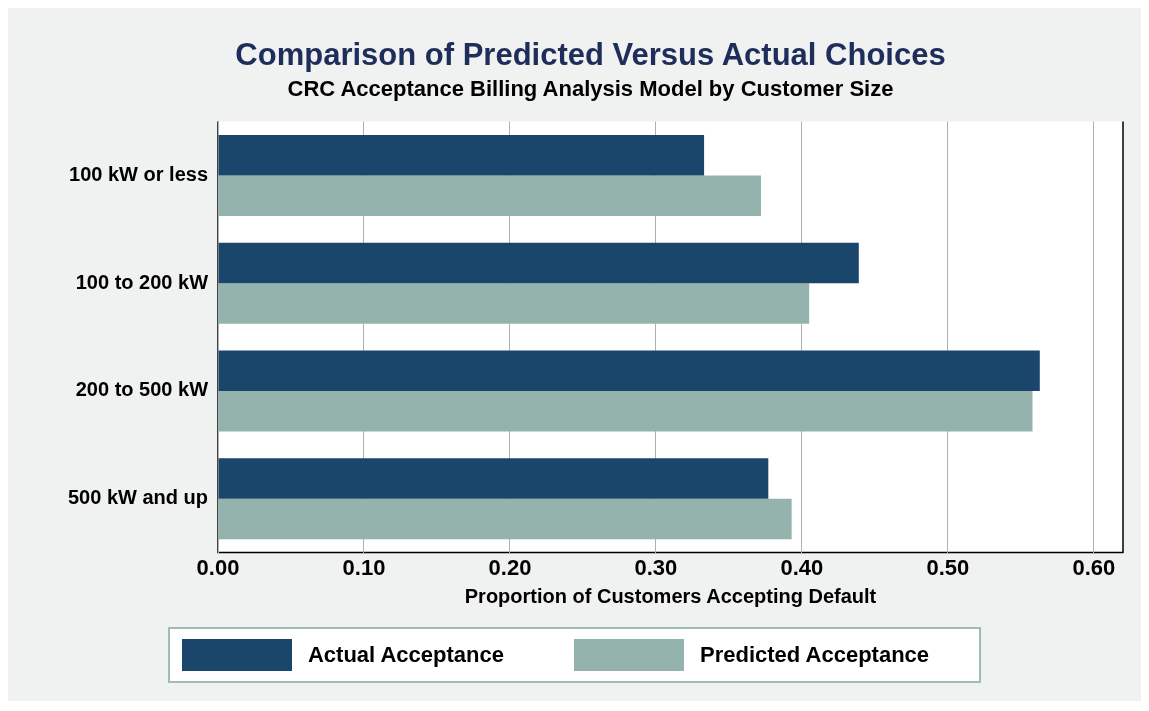 The width and height of the screenshot is (1149, 711). I want to click on y-tick-label: 100 to 200 kW, so click(142, 281).